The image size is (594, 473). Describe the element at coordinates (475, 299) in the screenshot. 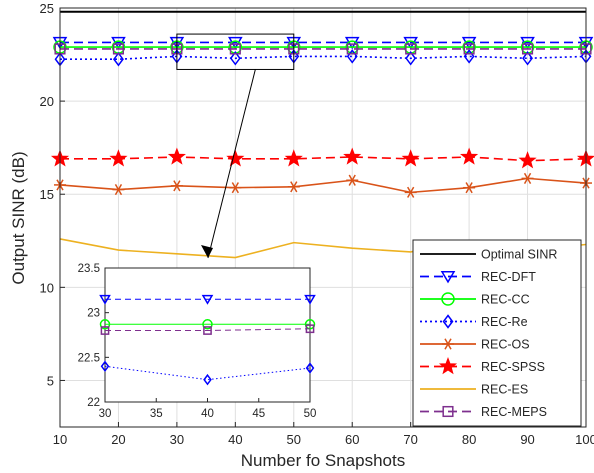

I see `legend-entry: REC-CC` at that location.